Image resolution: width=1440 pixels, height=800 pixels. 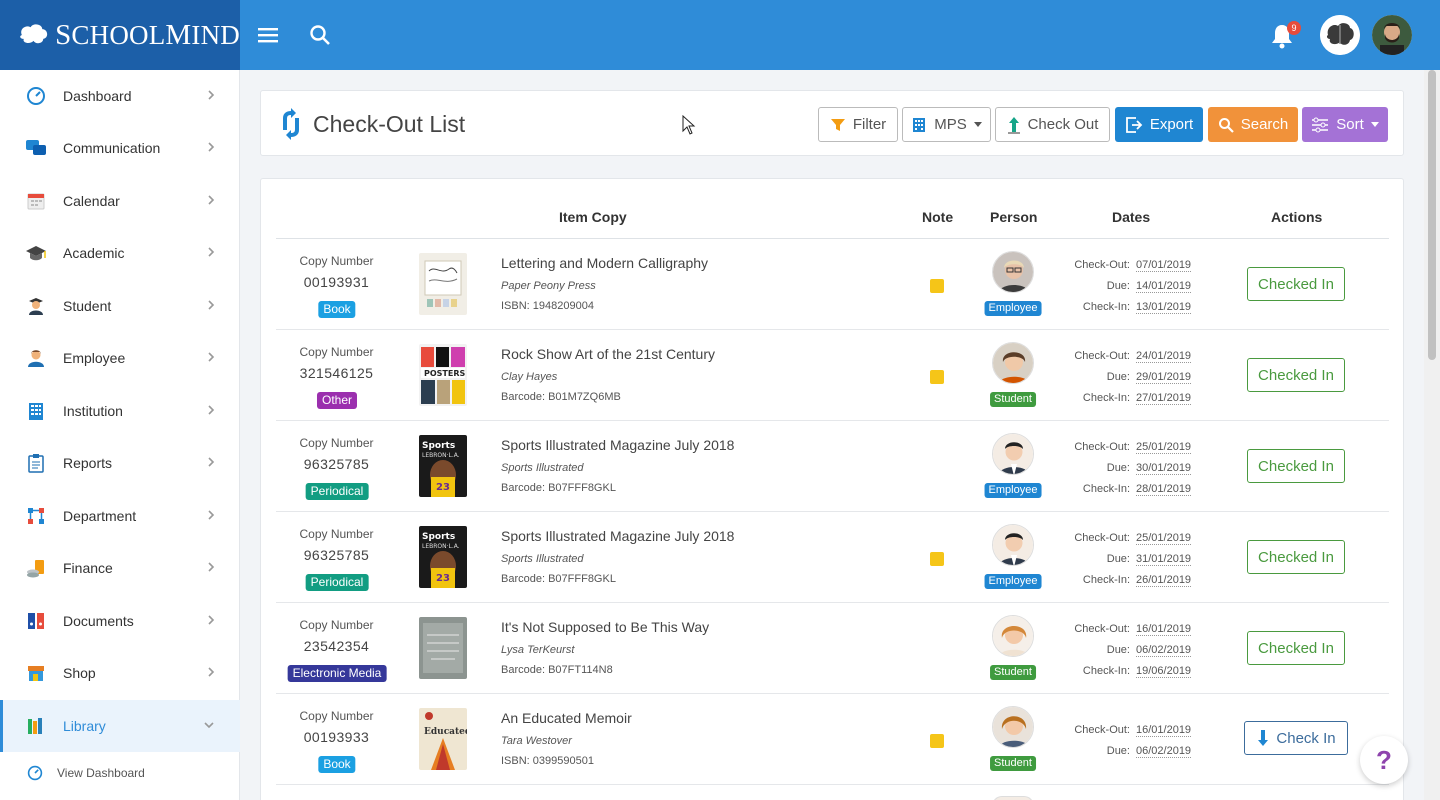 I want to click on due-date: 31/01/2019, so click(x=1164, y=559).